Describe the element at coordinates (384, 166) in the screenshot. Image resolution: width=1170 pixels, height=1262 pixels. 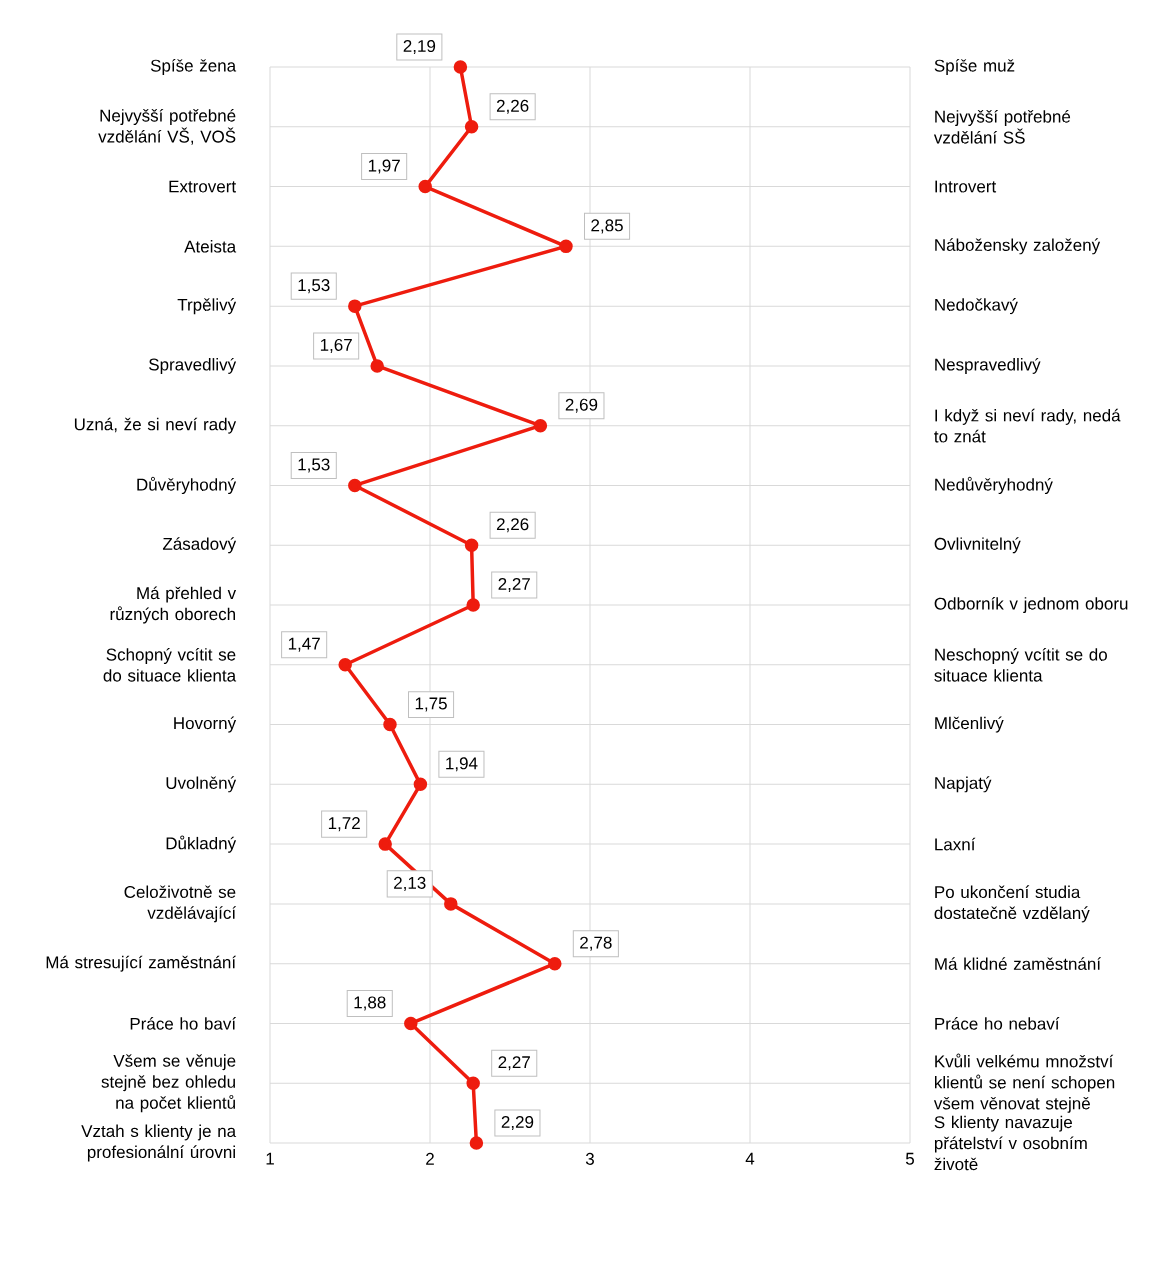
I see `data-label: 1,97` at that location.